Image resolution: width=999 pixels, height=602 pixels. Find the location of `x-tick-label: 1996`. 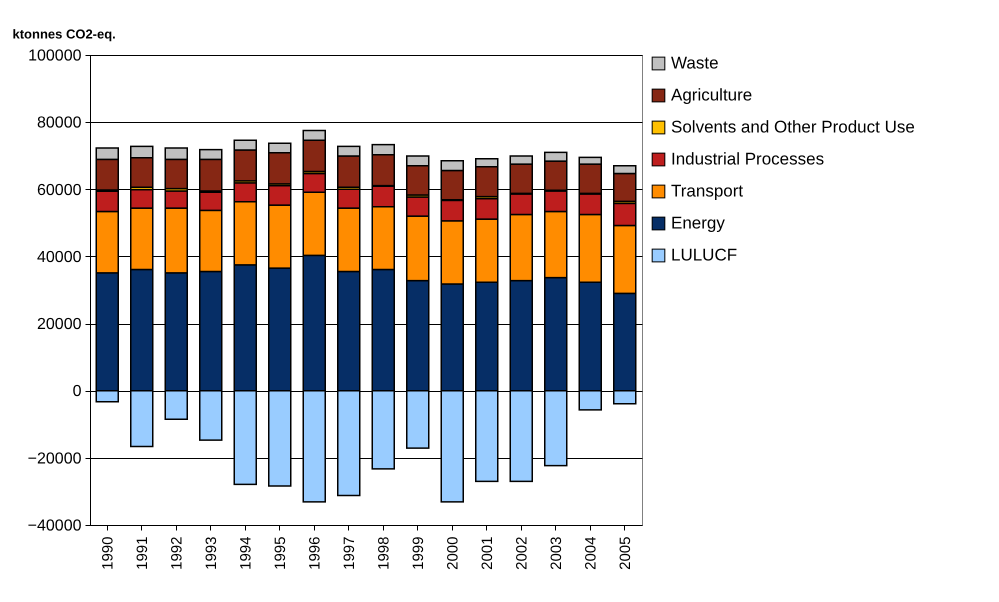

x-tick-label: 1996 is located at coordinates (315, 553).